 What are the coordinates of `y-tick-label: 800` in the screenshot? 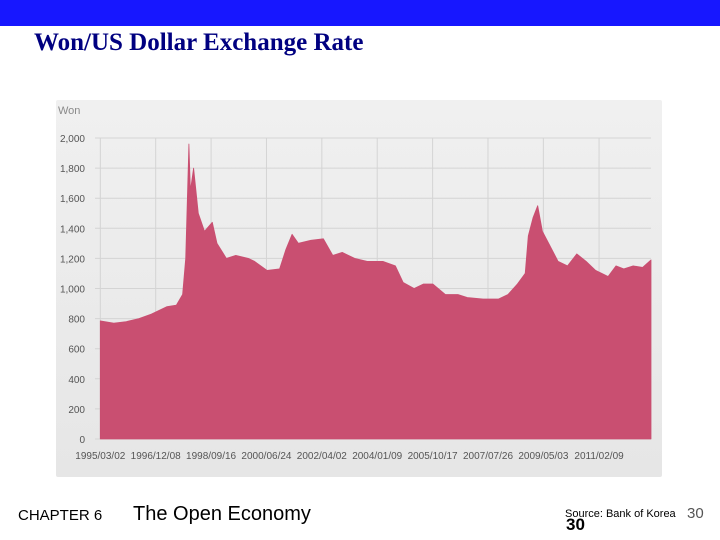 It's located at (76, 320).